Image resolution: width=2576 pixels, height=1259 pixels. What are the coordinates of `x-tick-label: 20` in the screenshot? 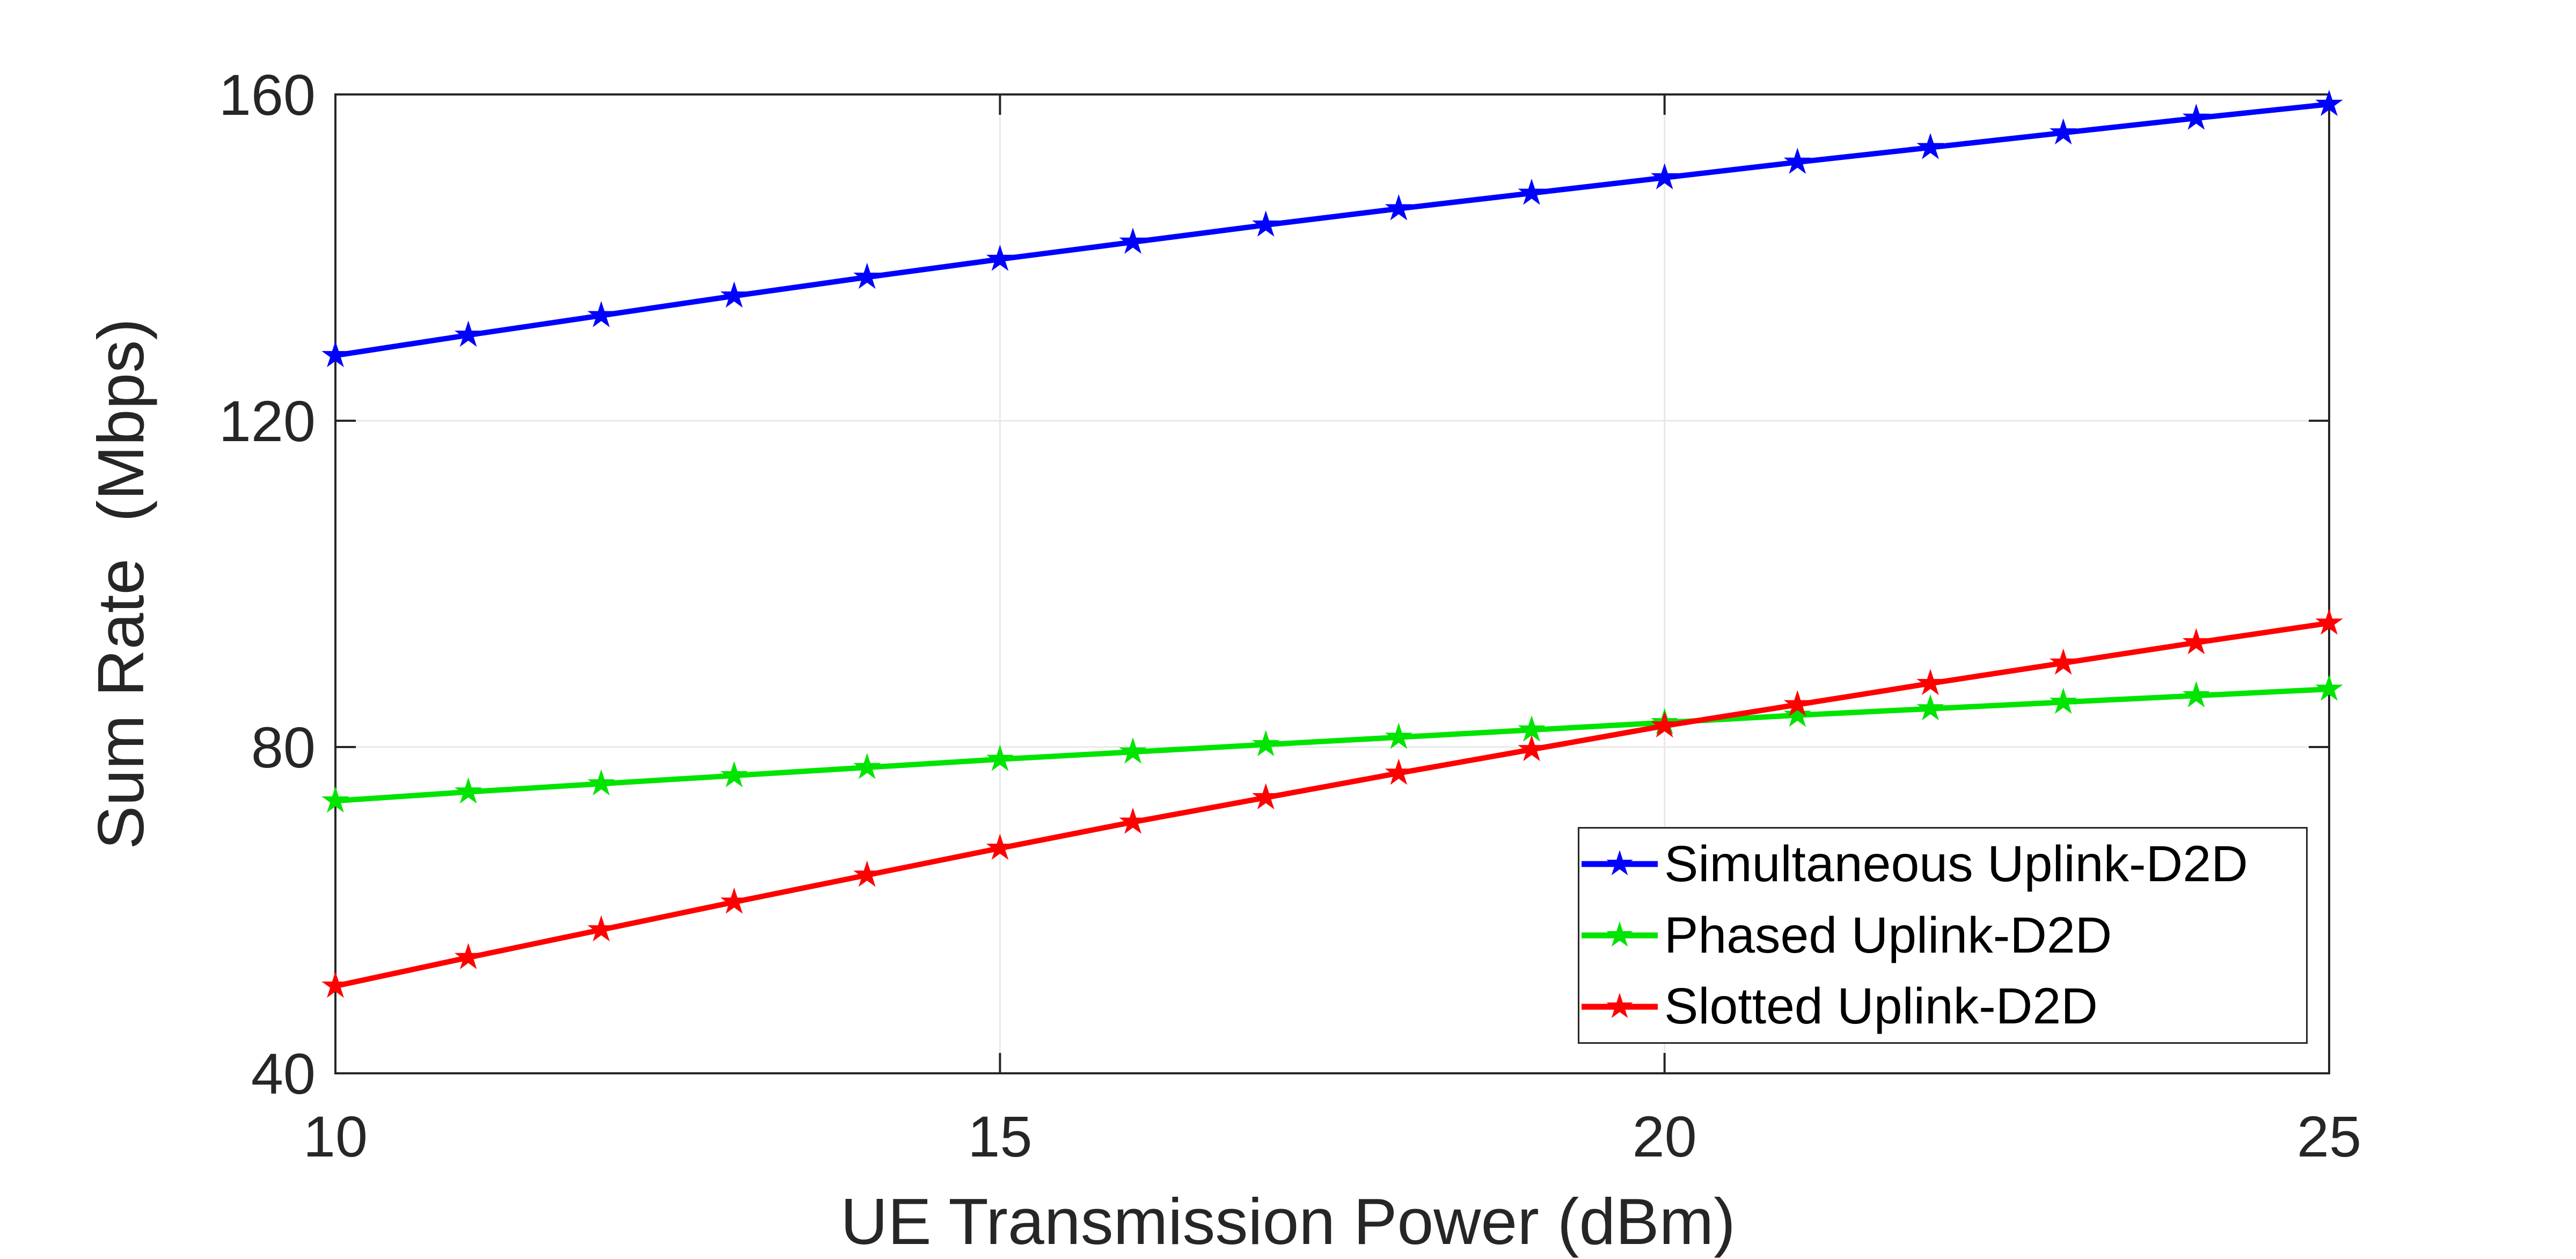 It's located at (1665, 1137).